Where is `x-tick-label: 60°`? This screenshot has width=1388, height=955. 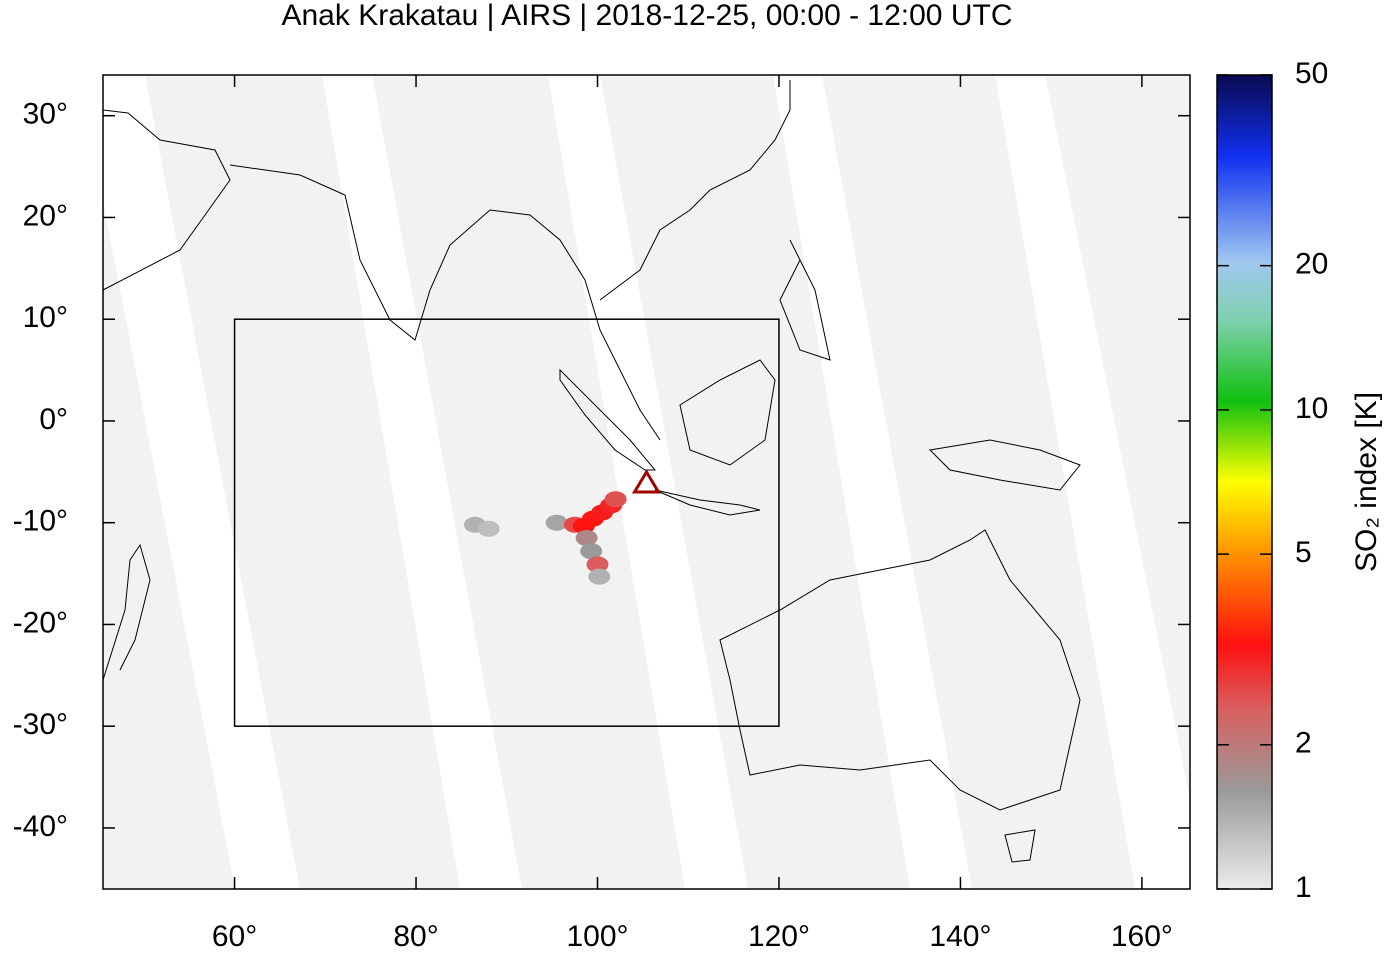
x-tick-label: 60° is located at coordinates (234, 935).